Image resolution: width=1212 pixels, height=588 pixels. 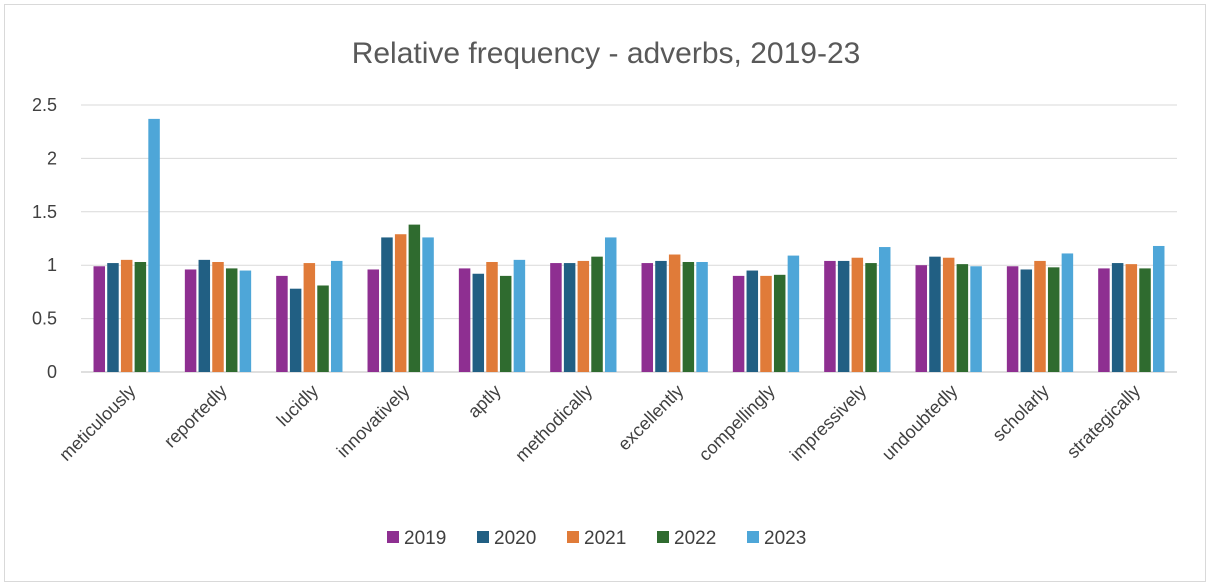 I want to click on bar-2020-scholarly, so click(x=1026, y=320).